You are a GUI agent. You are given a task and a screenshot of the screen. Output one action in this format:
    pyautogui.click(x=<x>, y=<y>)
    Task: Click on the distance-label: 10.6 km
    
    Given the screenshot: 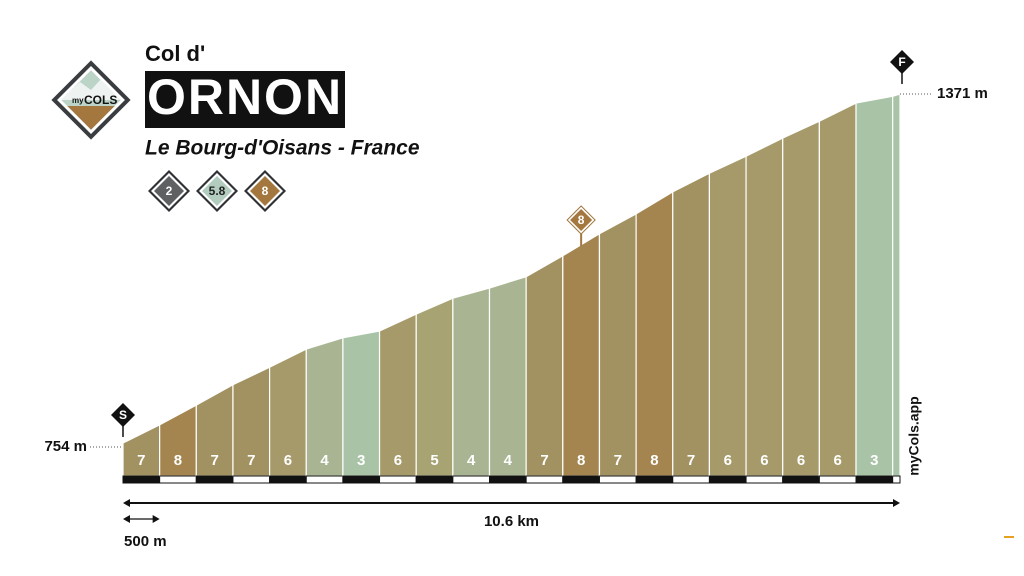 What is the action you would take?
    pyautogui.click(x=511, y=521)
    